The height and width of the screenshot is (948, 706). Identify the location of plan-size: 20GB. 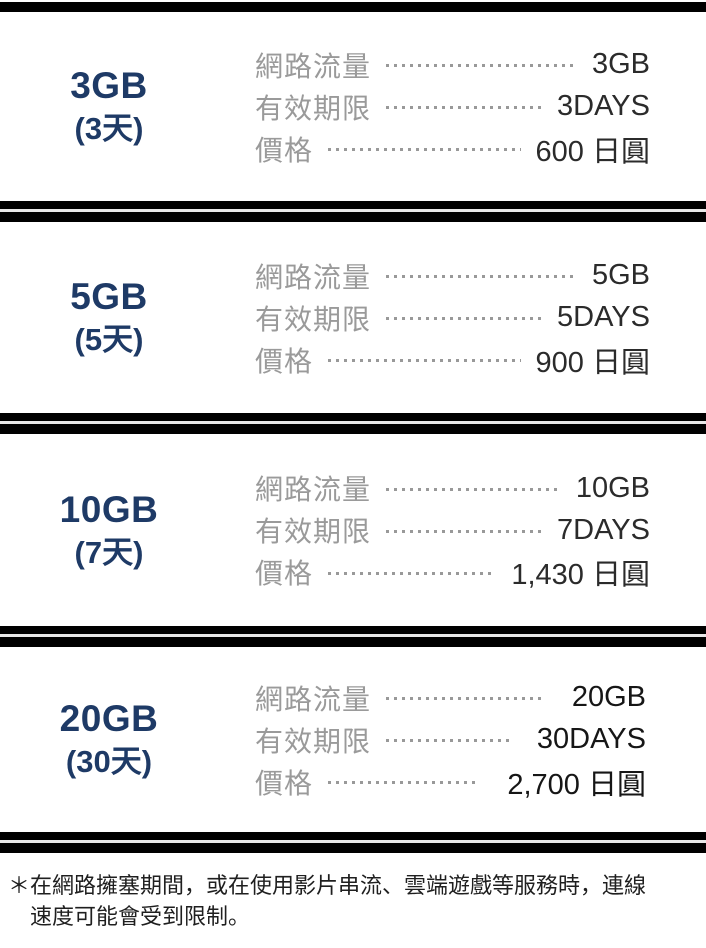
(109, 719).